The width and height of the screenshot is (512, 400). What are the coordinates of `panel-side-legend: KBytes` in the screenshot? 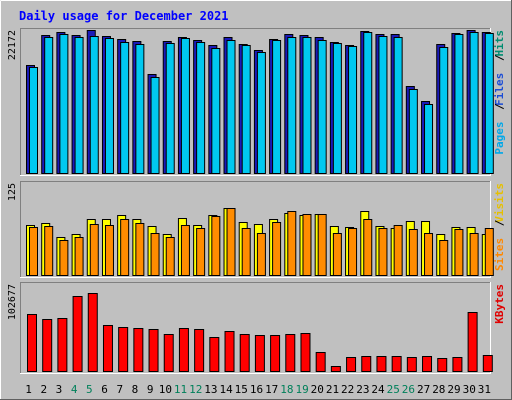 It's located at (499, 304).